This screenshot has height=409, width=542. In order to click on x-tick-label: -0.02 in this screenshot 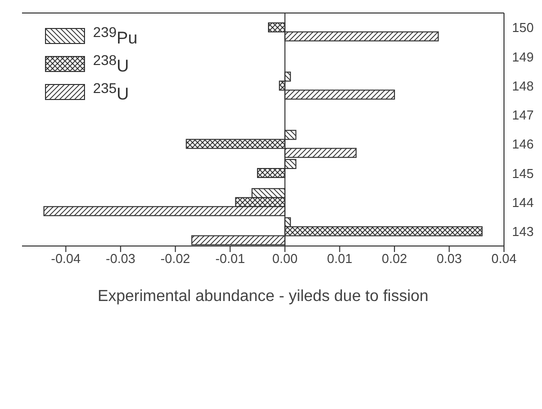, I will do `click(175, 258)`.